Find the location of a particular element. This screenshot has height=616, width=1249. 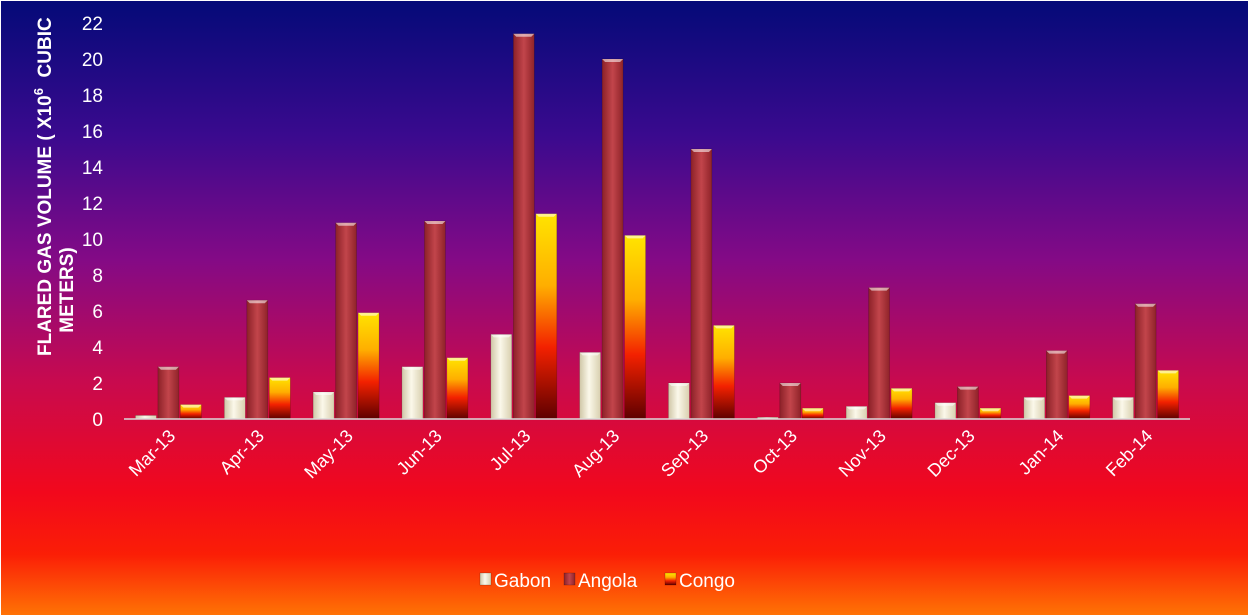

y-tick-label: 12 is located at coordinates (92, 204).